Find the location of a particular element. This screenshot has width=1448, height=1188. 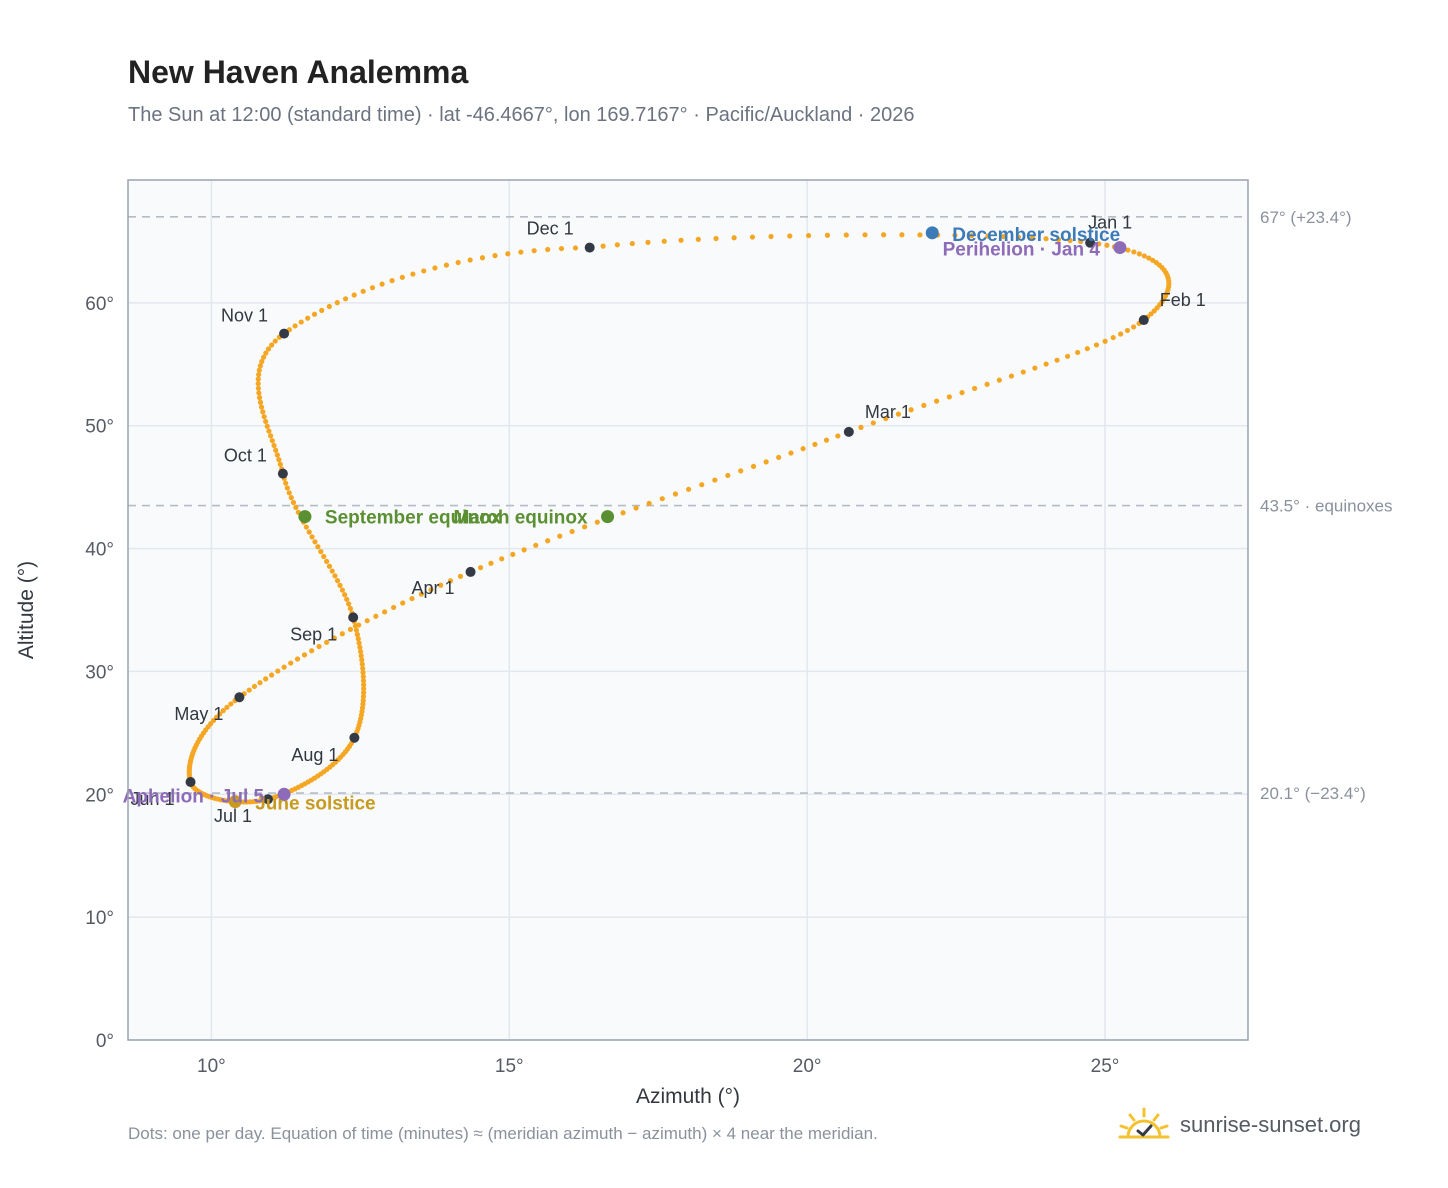

month-label: May 1 is located at coordinates (198, 714).